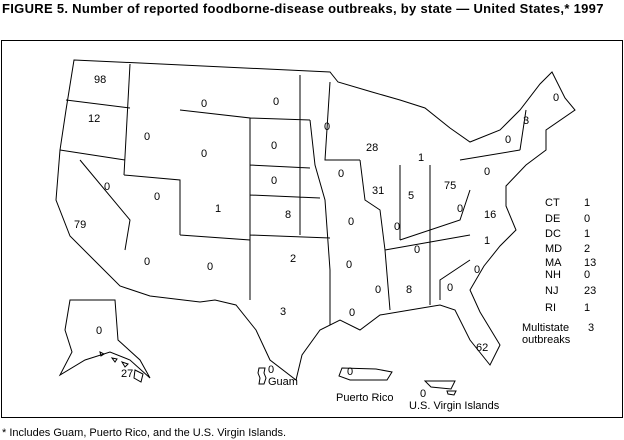 This screenshot has width=624, height=440. Describe the element at coordinates (411, 196) in the screenshot. I see `state-value-in: 5` at that location.